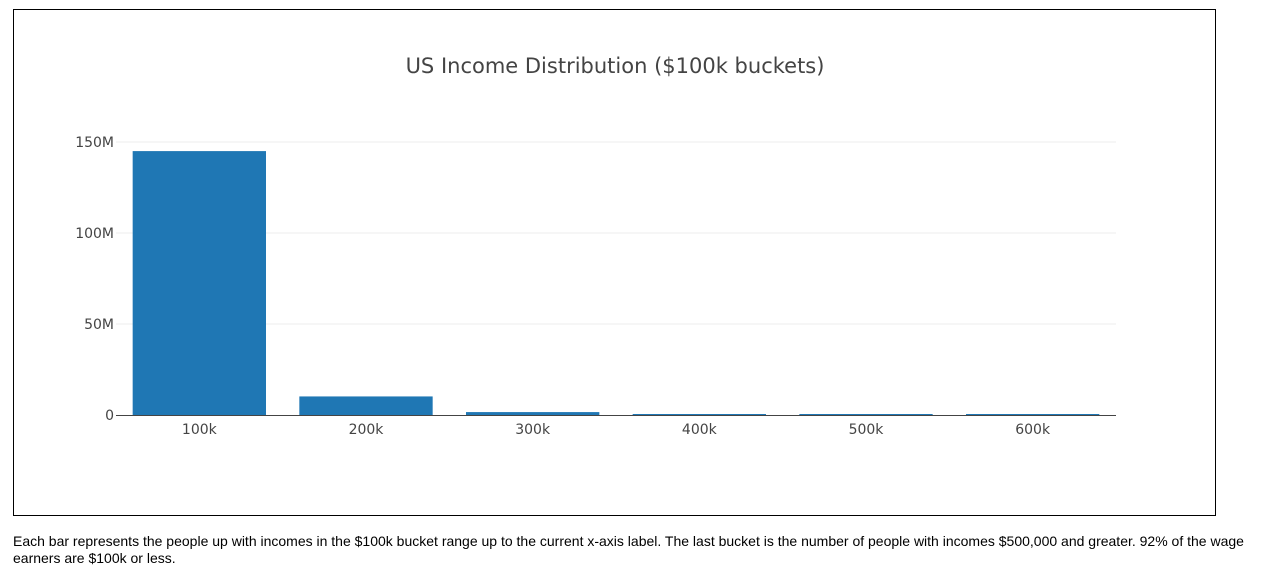 The image size is (1280, 577). Describe the element at coordinates (94, 234) in the screenshot. I see `y-tick-label: 100M` at that location.